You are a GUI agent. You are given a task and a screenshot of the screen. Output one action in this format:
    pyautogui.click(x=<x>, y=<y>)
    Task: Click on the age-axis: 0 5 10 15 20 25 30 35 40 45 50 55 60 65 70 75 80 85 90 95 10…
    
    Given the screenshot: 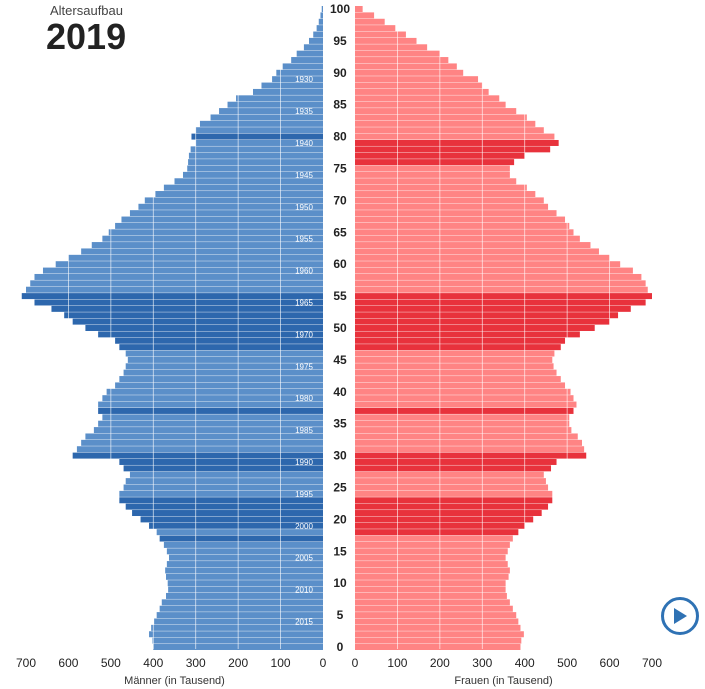 What is the action you would take?
    pyautogui.click(x=340, y=328)
    